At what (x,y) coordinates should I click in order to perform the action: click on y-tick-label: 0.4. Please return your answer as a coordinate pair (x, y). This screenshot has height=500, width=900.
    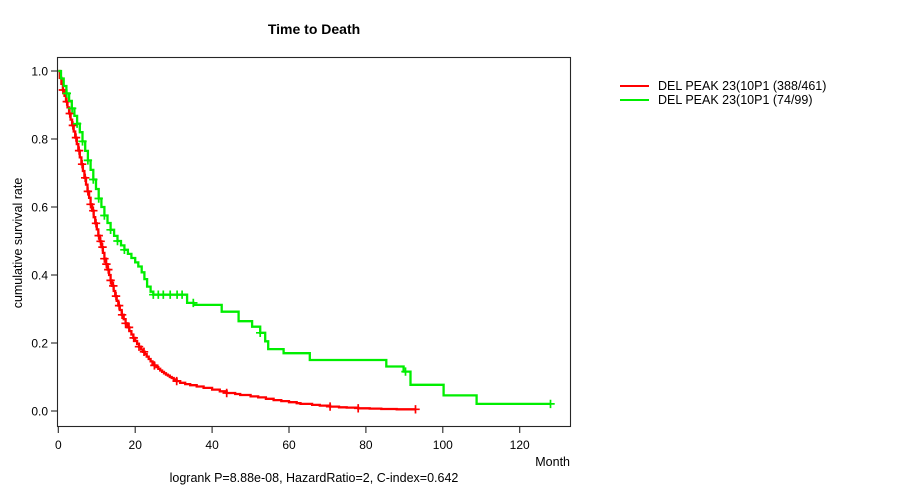
    Looking at the image, I should click on (39, 275).